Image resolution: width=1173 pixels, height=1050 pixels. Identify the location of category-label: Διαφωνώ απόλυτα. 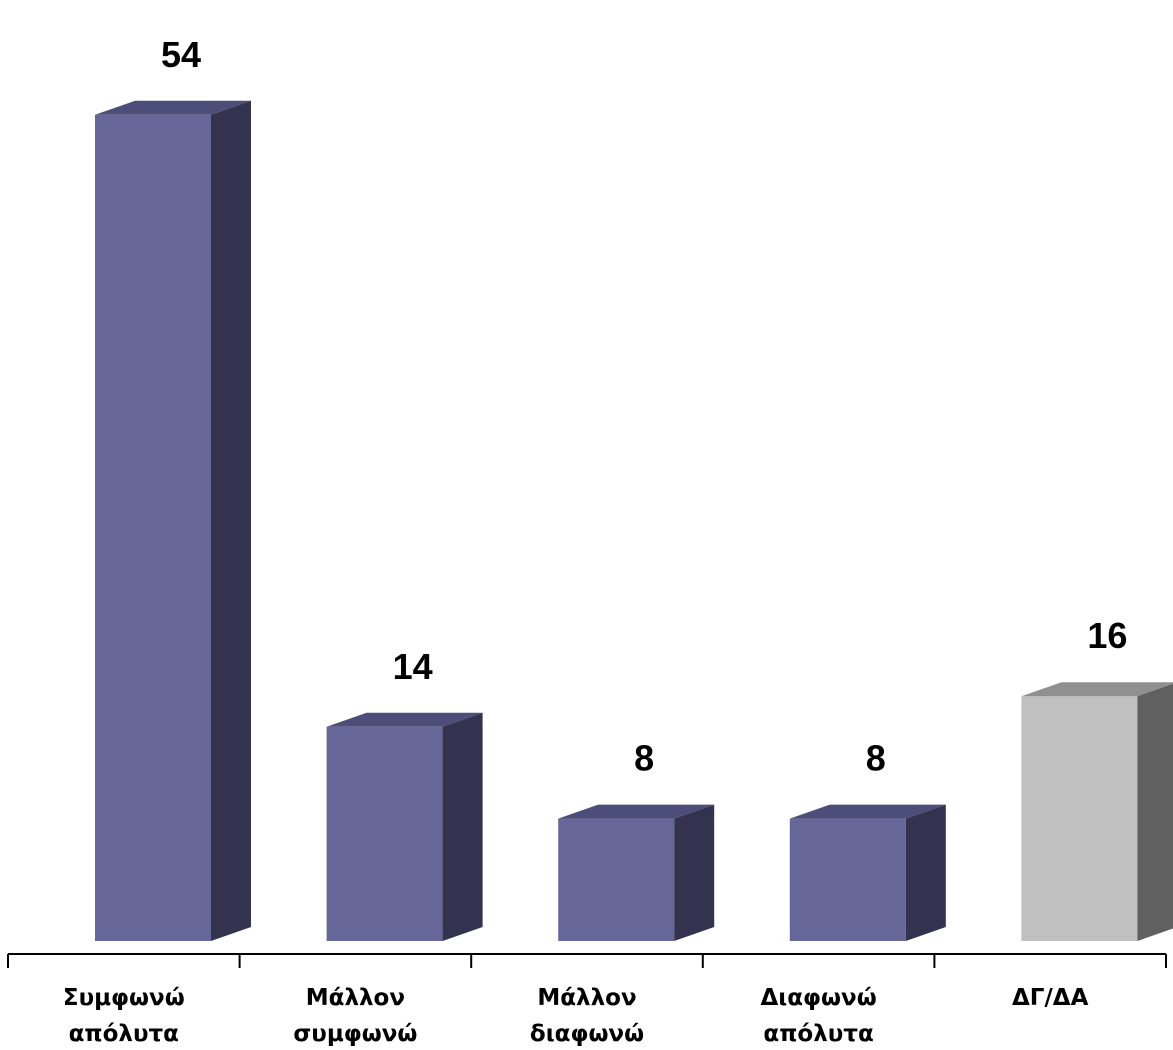
(818, 1016).